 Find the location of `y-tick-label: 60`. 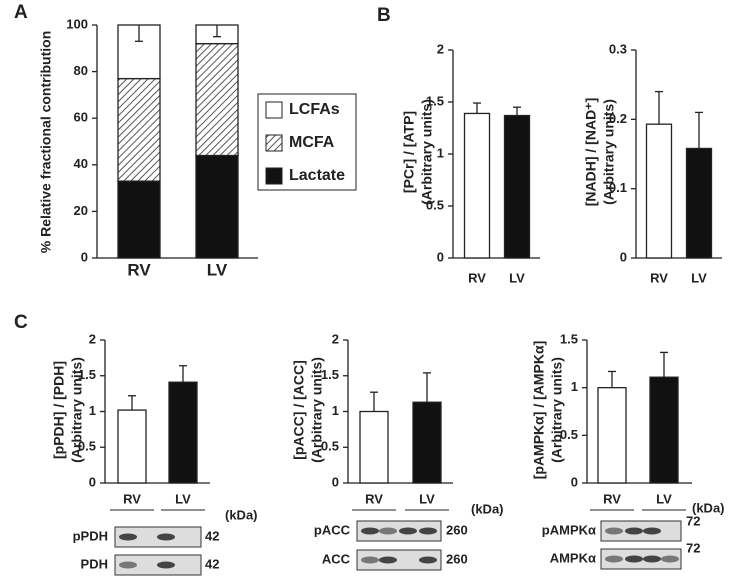

y-tick-label: 60 is located at coordinates (81, 117).